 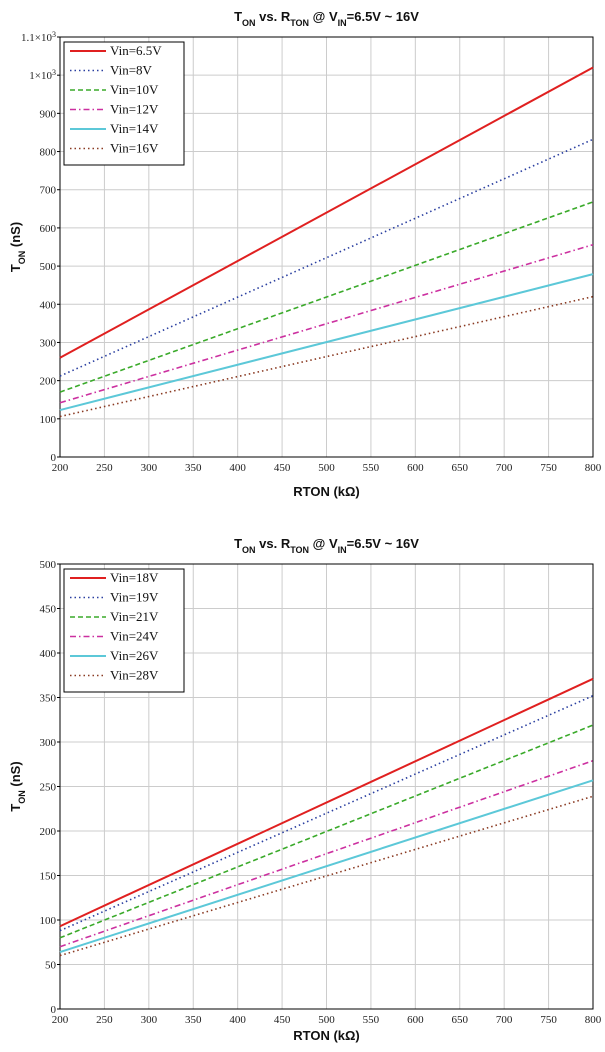 What do you see at coordinates (548, 1020) in the screenshot?
I see `chart-2-x-tick-label: 750` at bounding box center [548, 1020].